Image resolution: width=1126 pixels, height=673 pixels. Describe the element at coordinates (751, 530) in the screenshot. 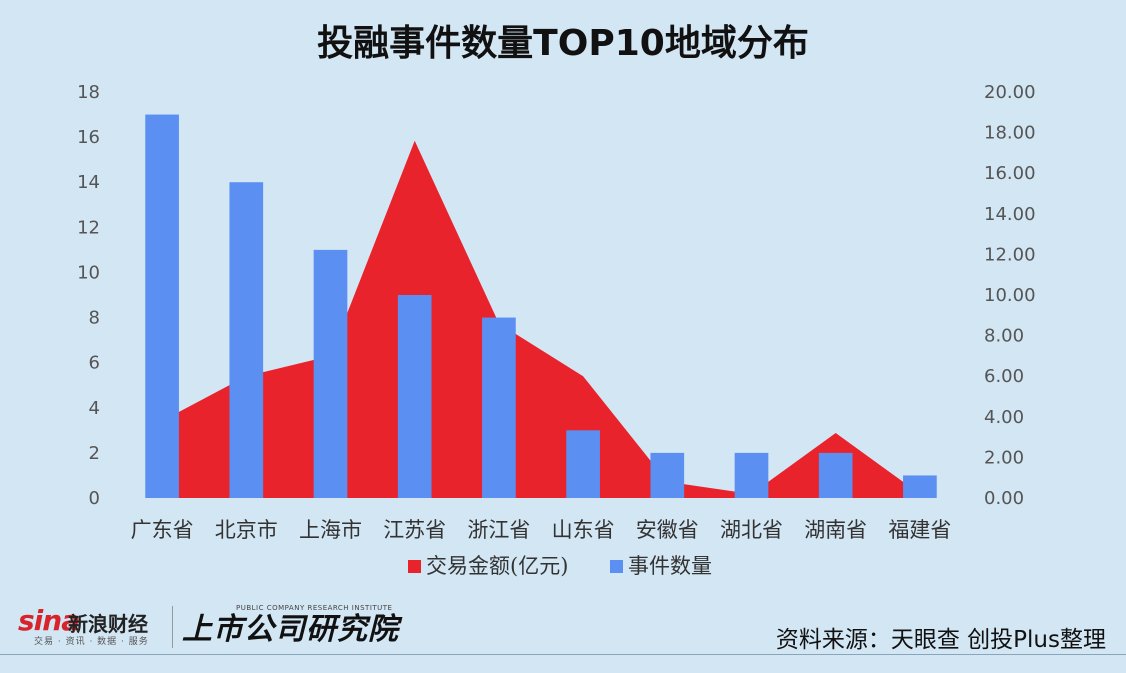

I see `x-tick-label: 湖北省` at that location.